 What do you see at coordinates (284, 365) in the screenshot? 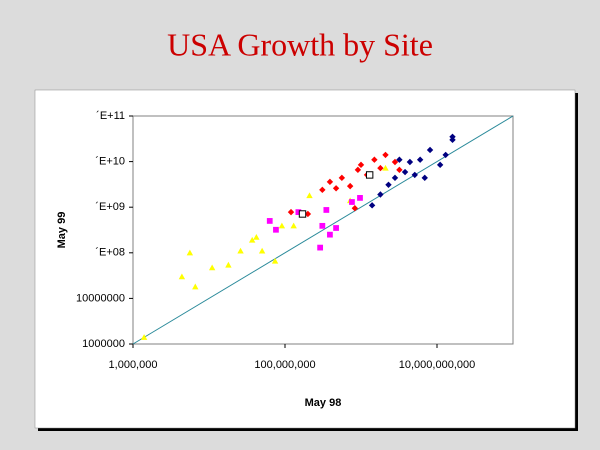
I see `x-tick-label: 100,000,000` at bounding box center [284, 365].